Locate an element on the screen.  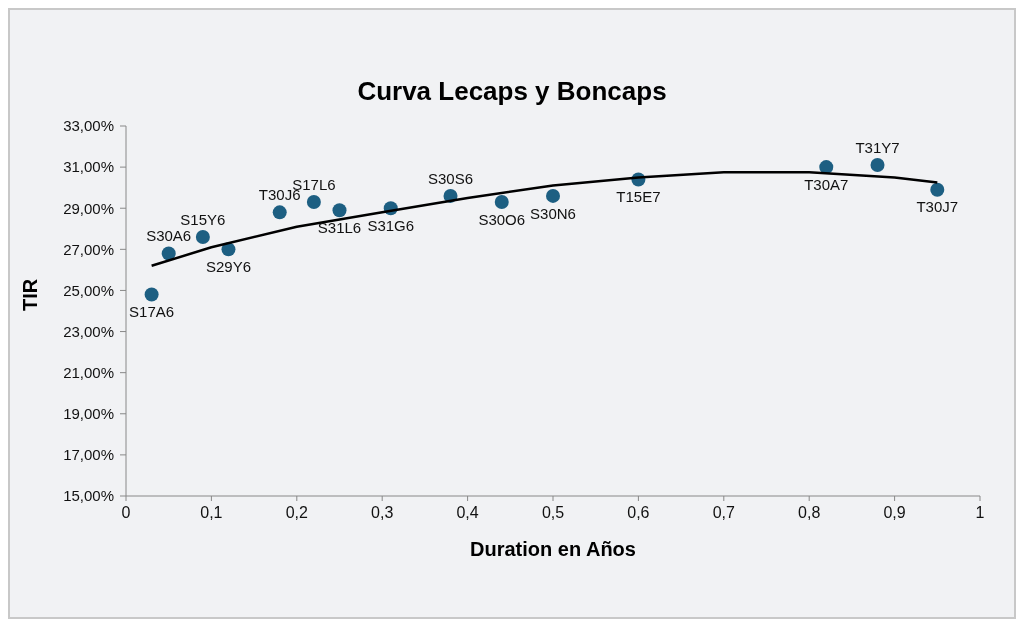
y-tick-label: 31,00% is located at coordinates (88, 167).